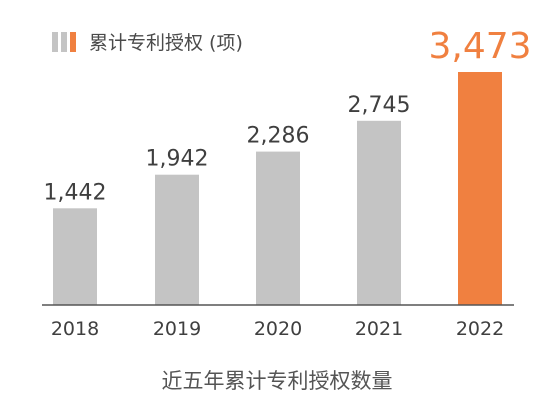 Image resolution: width=554 pixels, height=409 pixels. I want to click on bar-2022, so click(480, 188).